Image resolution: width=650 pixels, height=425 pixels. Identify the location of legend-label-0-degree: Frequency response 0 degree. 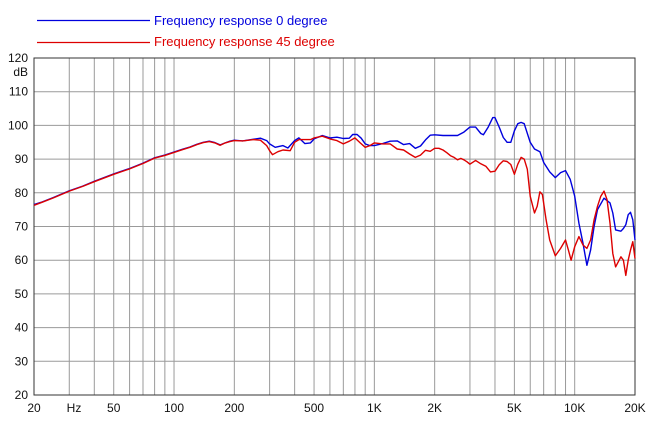
(240, 20).